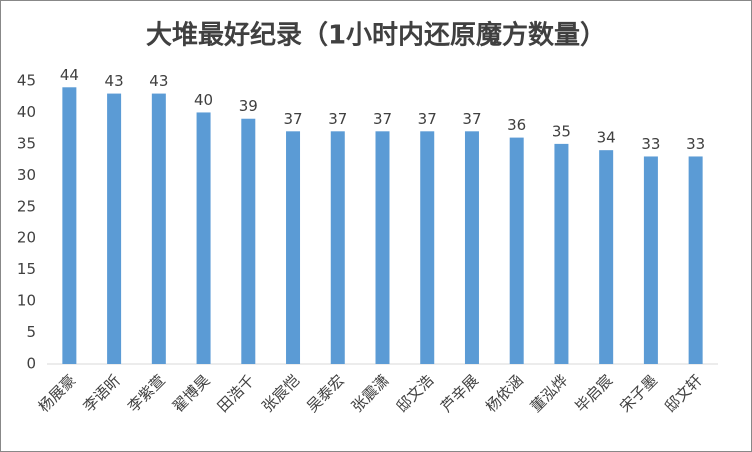 This screenshot has width=752, height=452. Describe the element at coordinates (248, 106) in the screenshot. I see `data-label: 39` at that location.